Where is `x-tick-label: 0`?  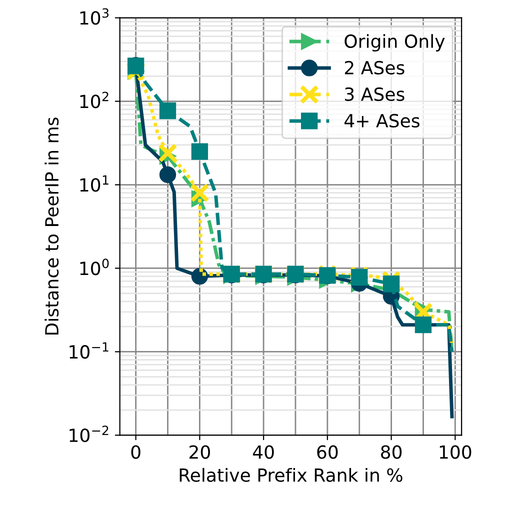 x-tick-label: 0 is located at coordinates (135, 452).